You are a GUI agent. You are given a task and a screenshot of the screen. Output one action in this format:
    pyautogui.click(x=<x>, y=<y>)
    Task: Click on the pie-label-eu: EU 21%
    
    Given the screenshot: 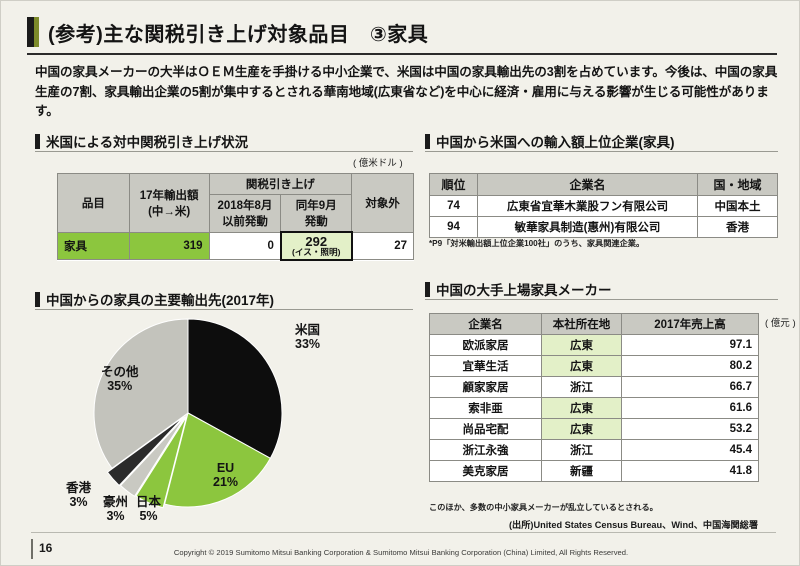 What is the action you would take?
    pyautogui.click(x=225, y=475)
    